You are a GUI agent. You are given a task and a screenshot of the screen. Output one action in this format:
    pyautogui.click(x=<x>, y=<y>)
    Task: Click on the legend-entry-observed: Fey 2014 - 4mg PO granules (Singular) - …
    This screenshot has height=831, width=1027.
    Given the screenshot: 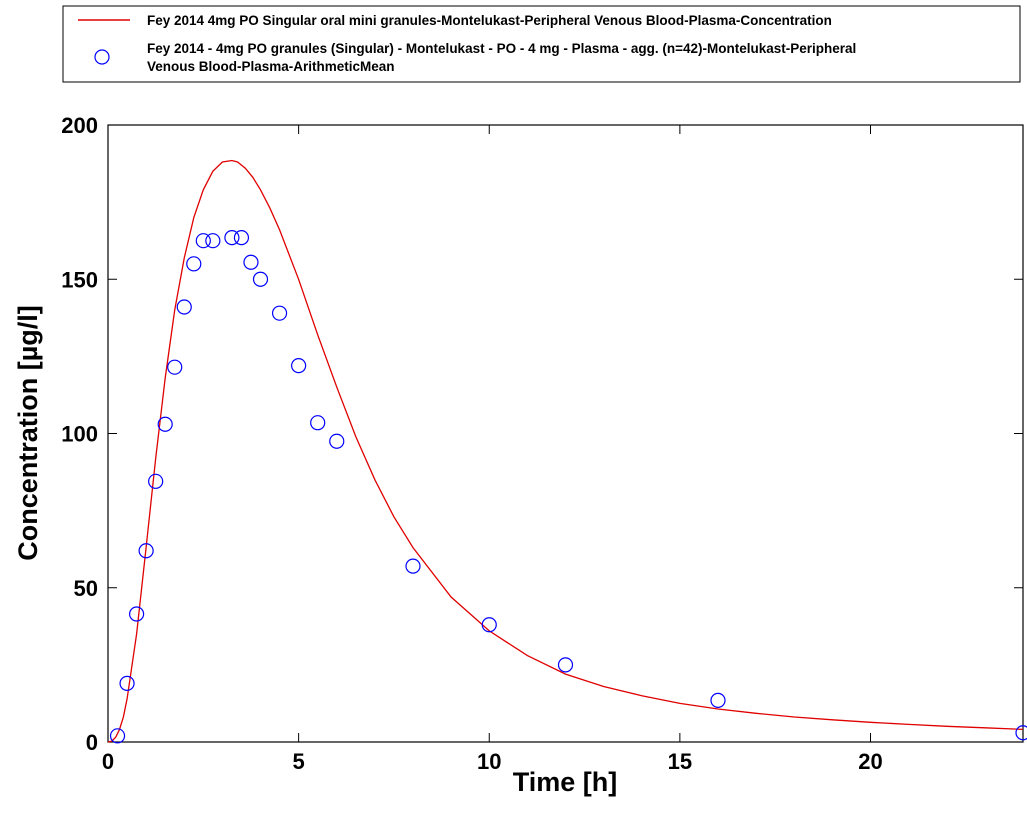 What is the action you would take?
    pyautogui.click(x=503, y=57)
    